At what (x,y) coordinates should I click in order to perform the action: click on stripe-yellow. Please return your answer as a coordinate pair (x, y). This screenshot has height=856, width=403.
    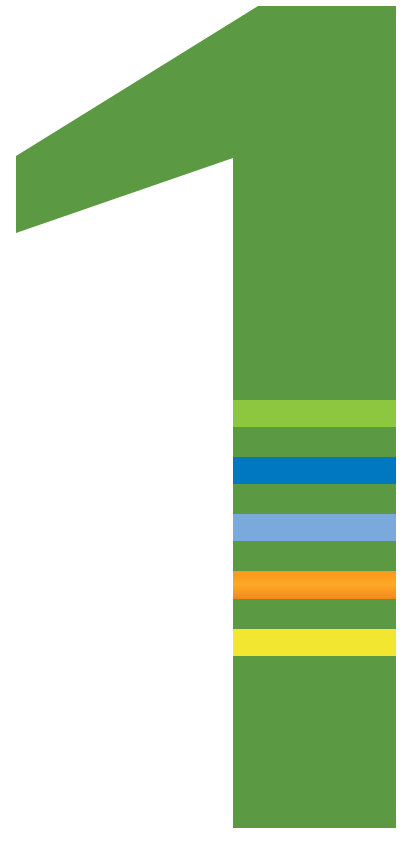
    Looking at the image, I should click on (314, 642).